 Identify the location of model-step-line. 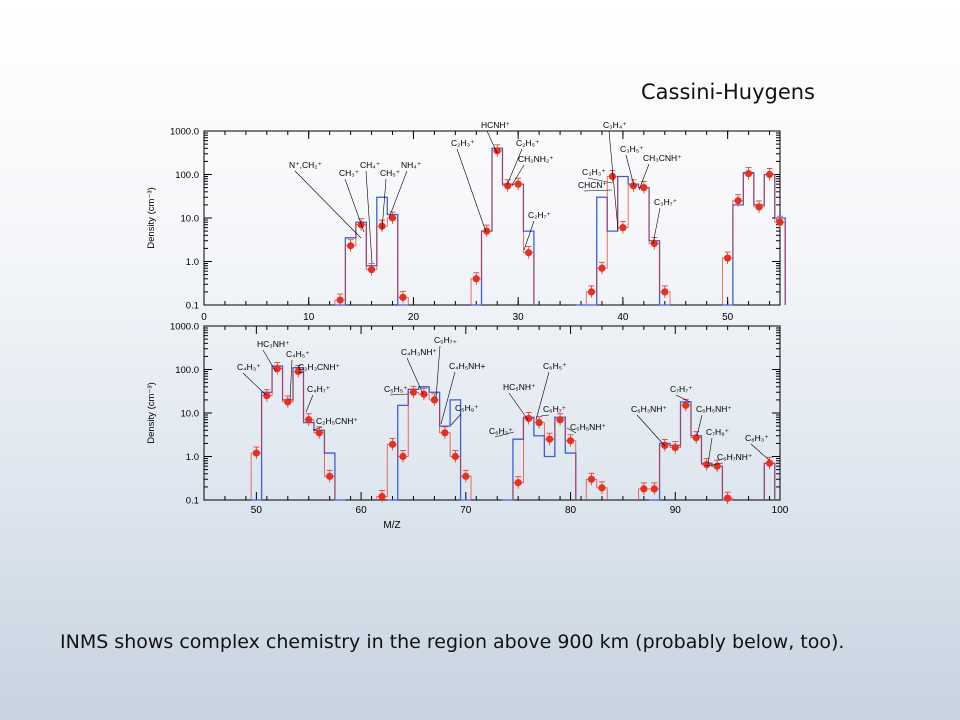
(560, 226).